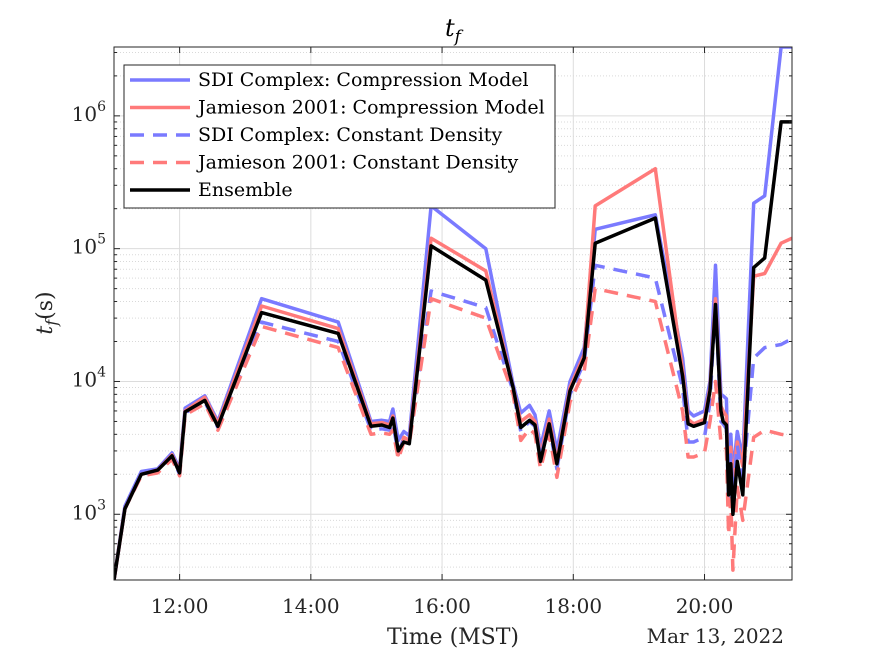  What do you see at coordinates (89, 377) in the screenshot?
I see `y-tick-label: 10⁴` at bounding box center [89, 377].